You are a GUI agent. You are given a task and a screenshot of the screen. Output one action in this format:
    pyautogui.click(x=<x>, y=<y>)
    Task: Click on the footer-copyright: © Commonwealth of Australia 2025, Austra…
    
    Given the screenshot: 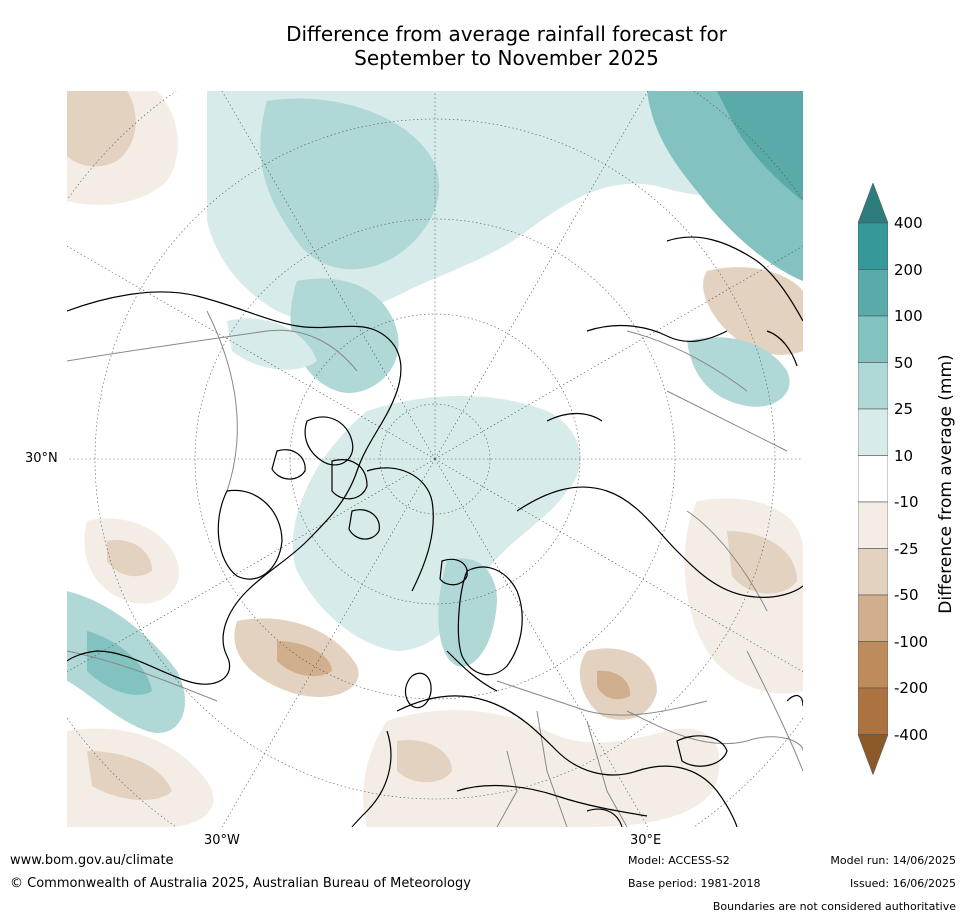 What is the action you would take?
    pyautogui.click(x=240, y=883)
    